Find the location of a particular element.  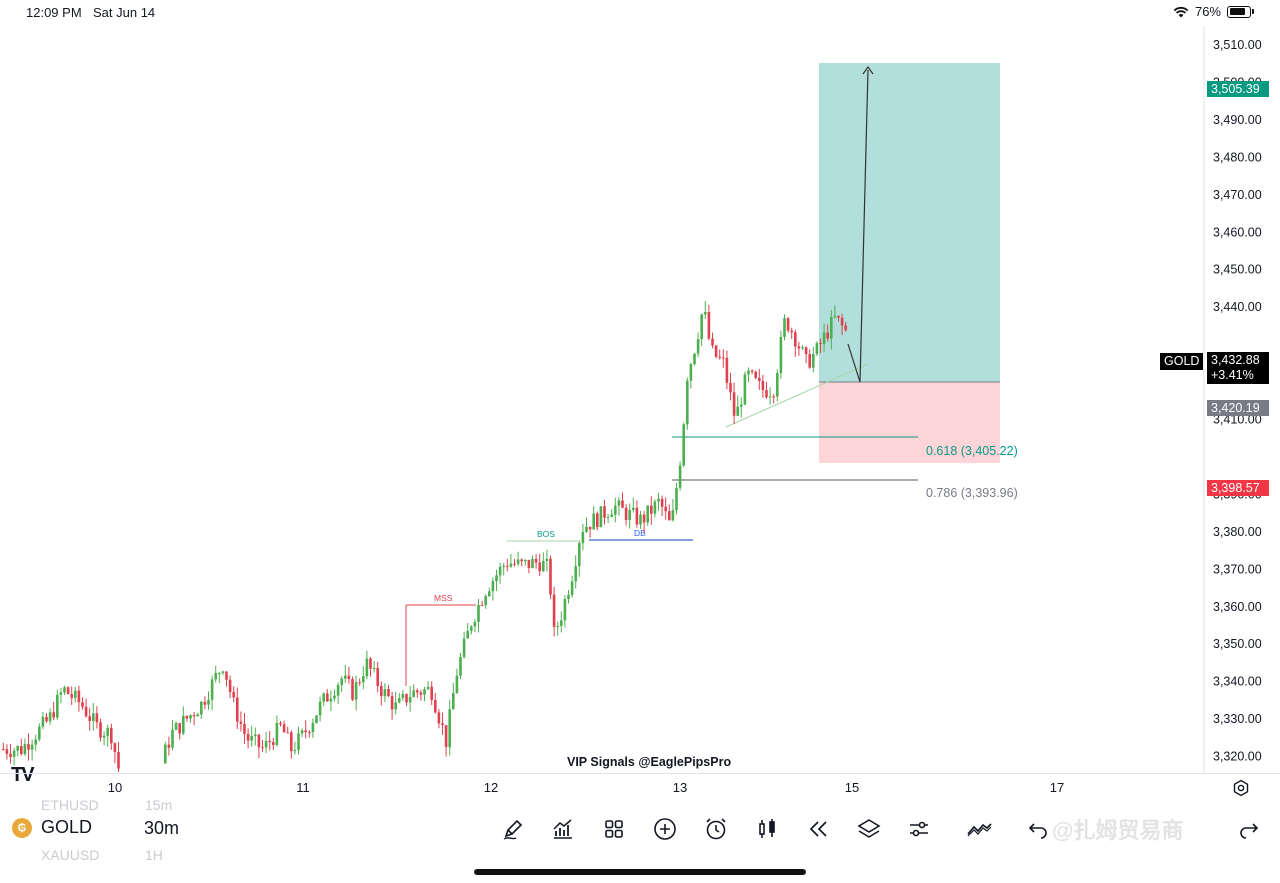

home-indicator is located at coordinates (640, 872).